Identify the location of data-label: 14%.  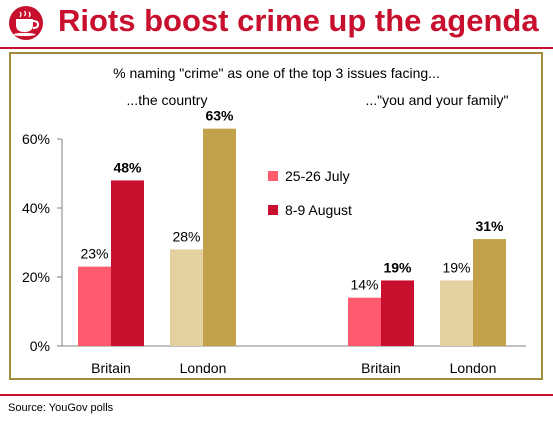
(364, 285).